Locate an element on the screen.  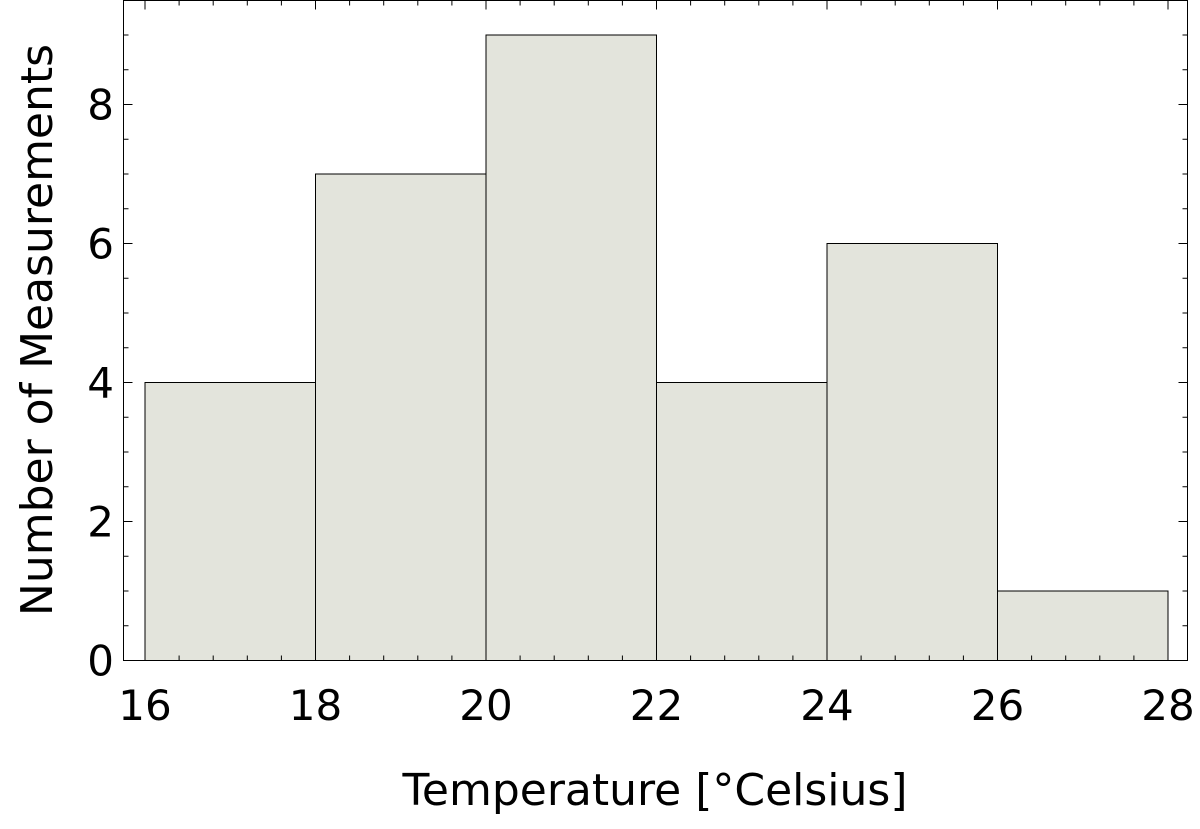
x-tick-label: 20 is located at coordinates (485, 705).